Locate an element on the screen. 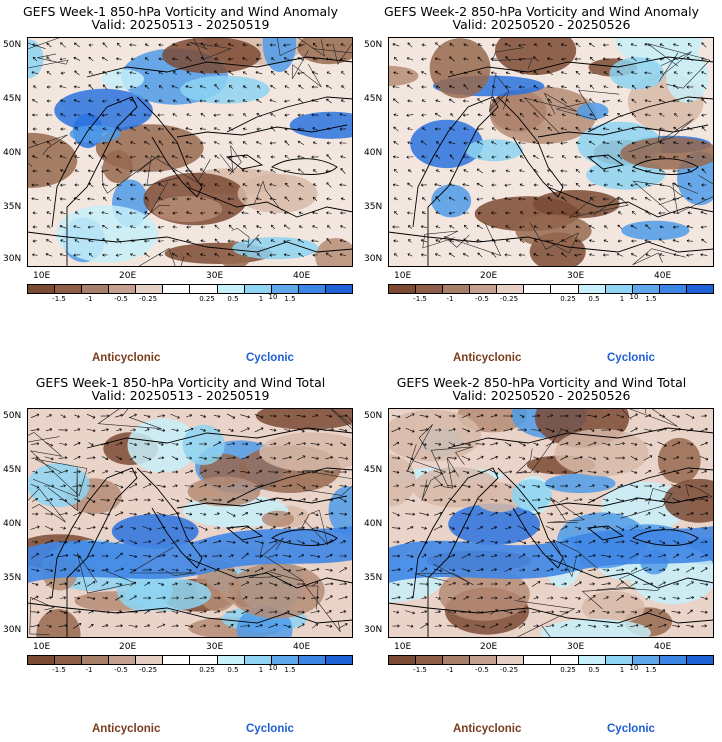  anticyclonic-label: Anticyclonic is located at coordinates (126, 729).